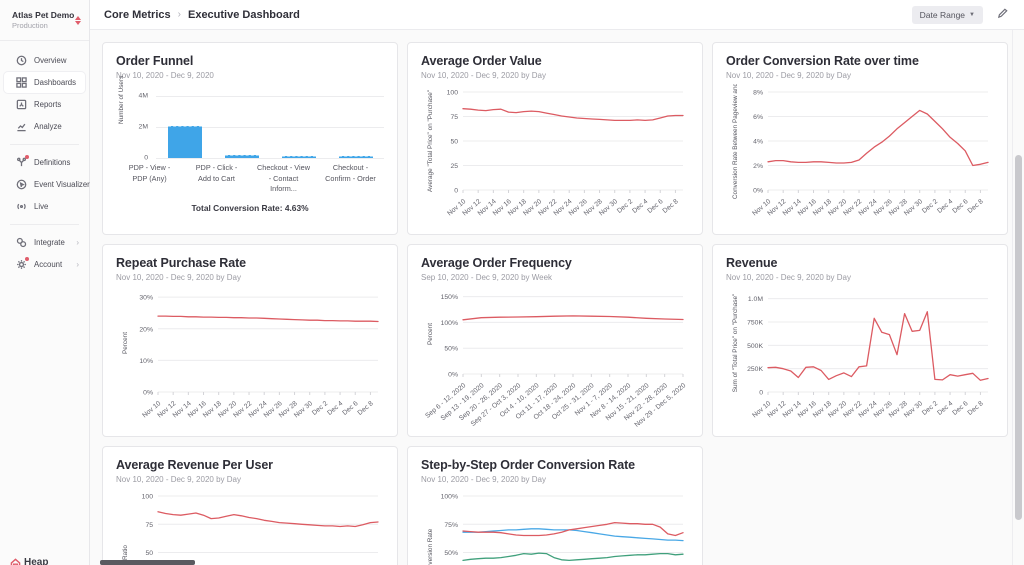 Image resolution: width=1024 pixels, height=565 pixels. I want to click on sidebar-item-reports: Reports, so click(44, 104).